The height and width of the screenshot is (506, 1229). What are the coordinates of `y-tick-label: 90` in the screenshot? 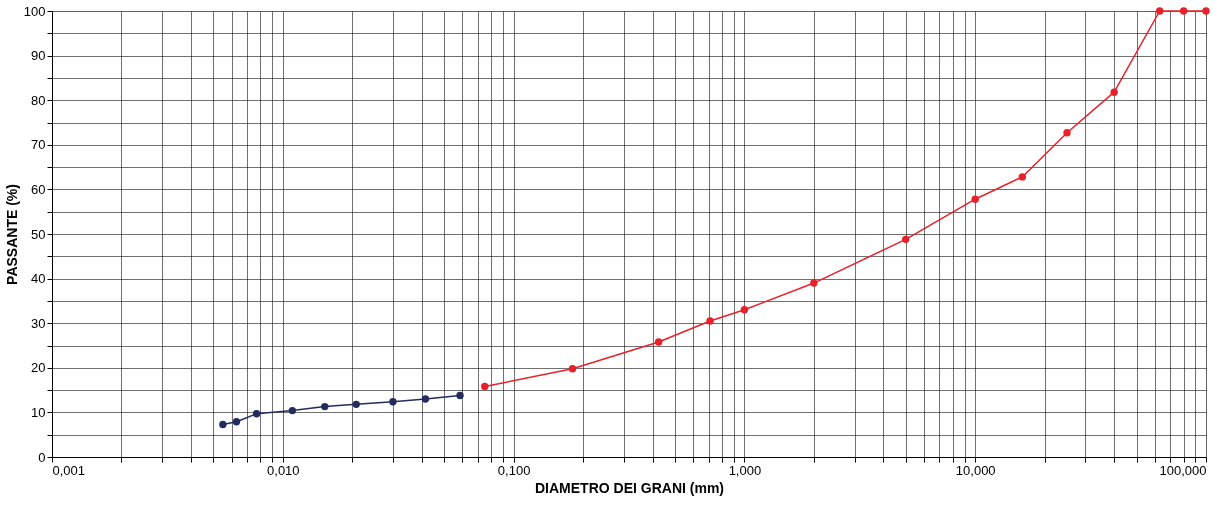 It's located at (38, 56).